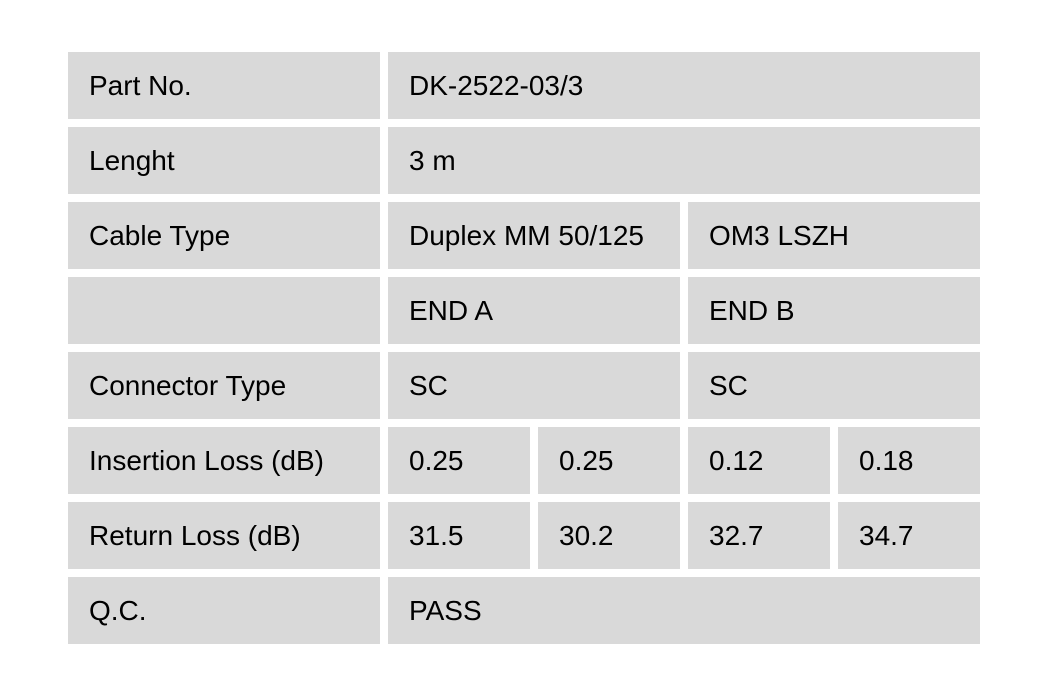  What do you see at coordinates (459, 535) in the screenshot?
I see `return-loss-end-a-fiber1-cell: 31.5` at bounding box center [459, 535].